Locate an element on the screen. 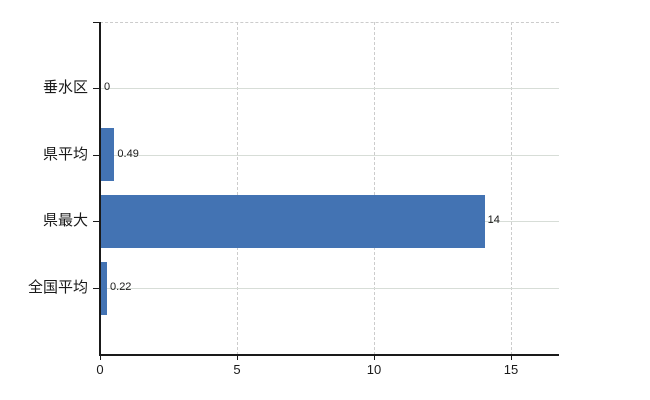  category-label: 県最大 is located at coordinates (65, 221).